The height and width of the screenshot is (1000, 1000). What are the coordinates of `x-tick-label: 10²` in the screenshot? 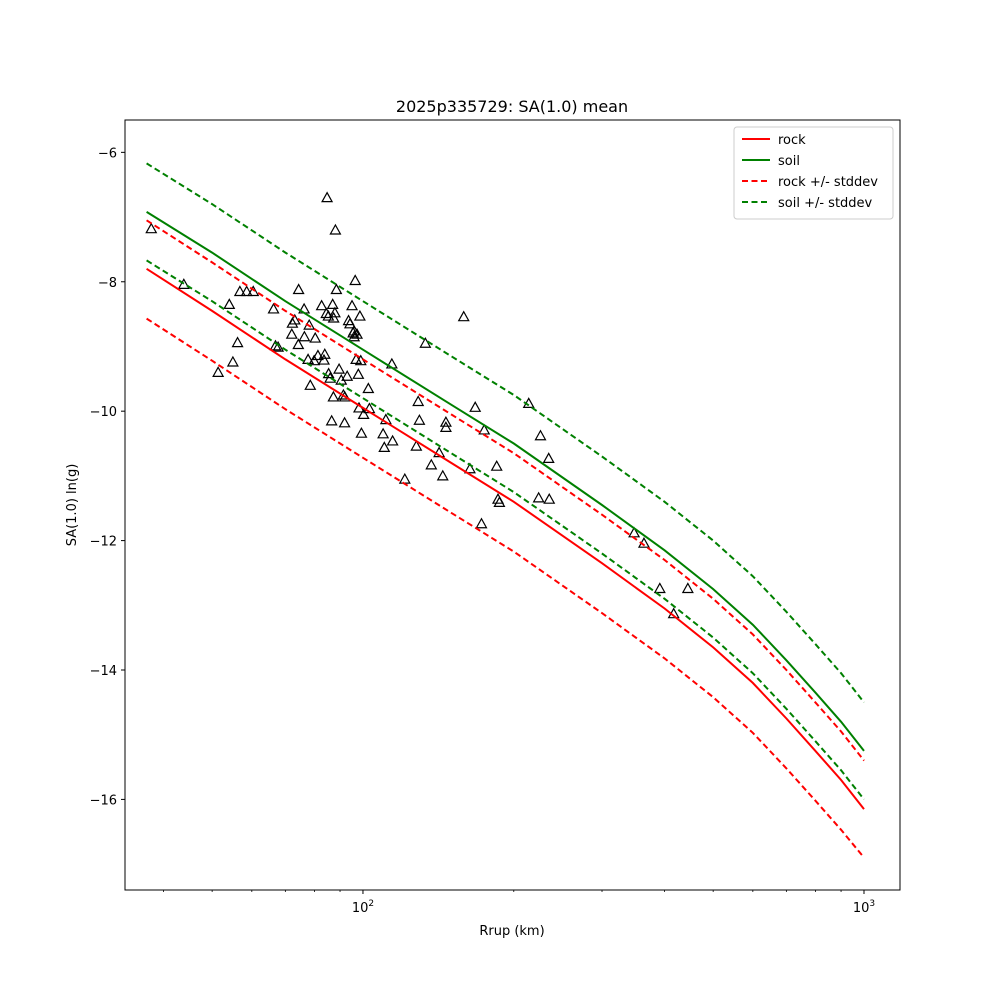 It's located at (363, 907).